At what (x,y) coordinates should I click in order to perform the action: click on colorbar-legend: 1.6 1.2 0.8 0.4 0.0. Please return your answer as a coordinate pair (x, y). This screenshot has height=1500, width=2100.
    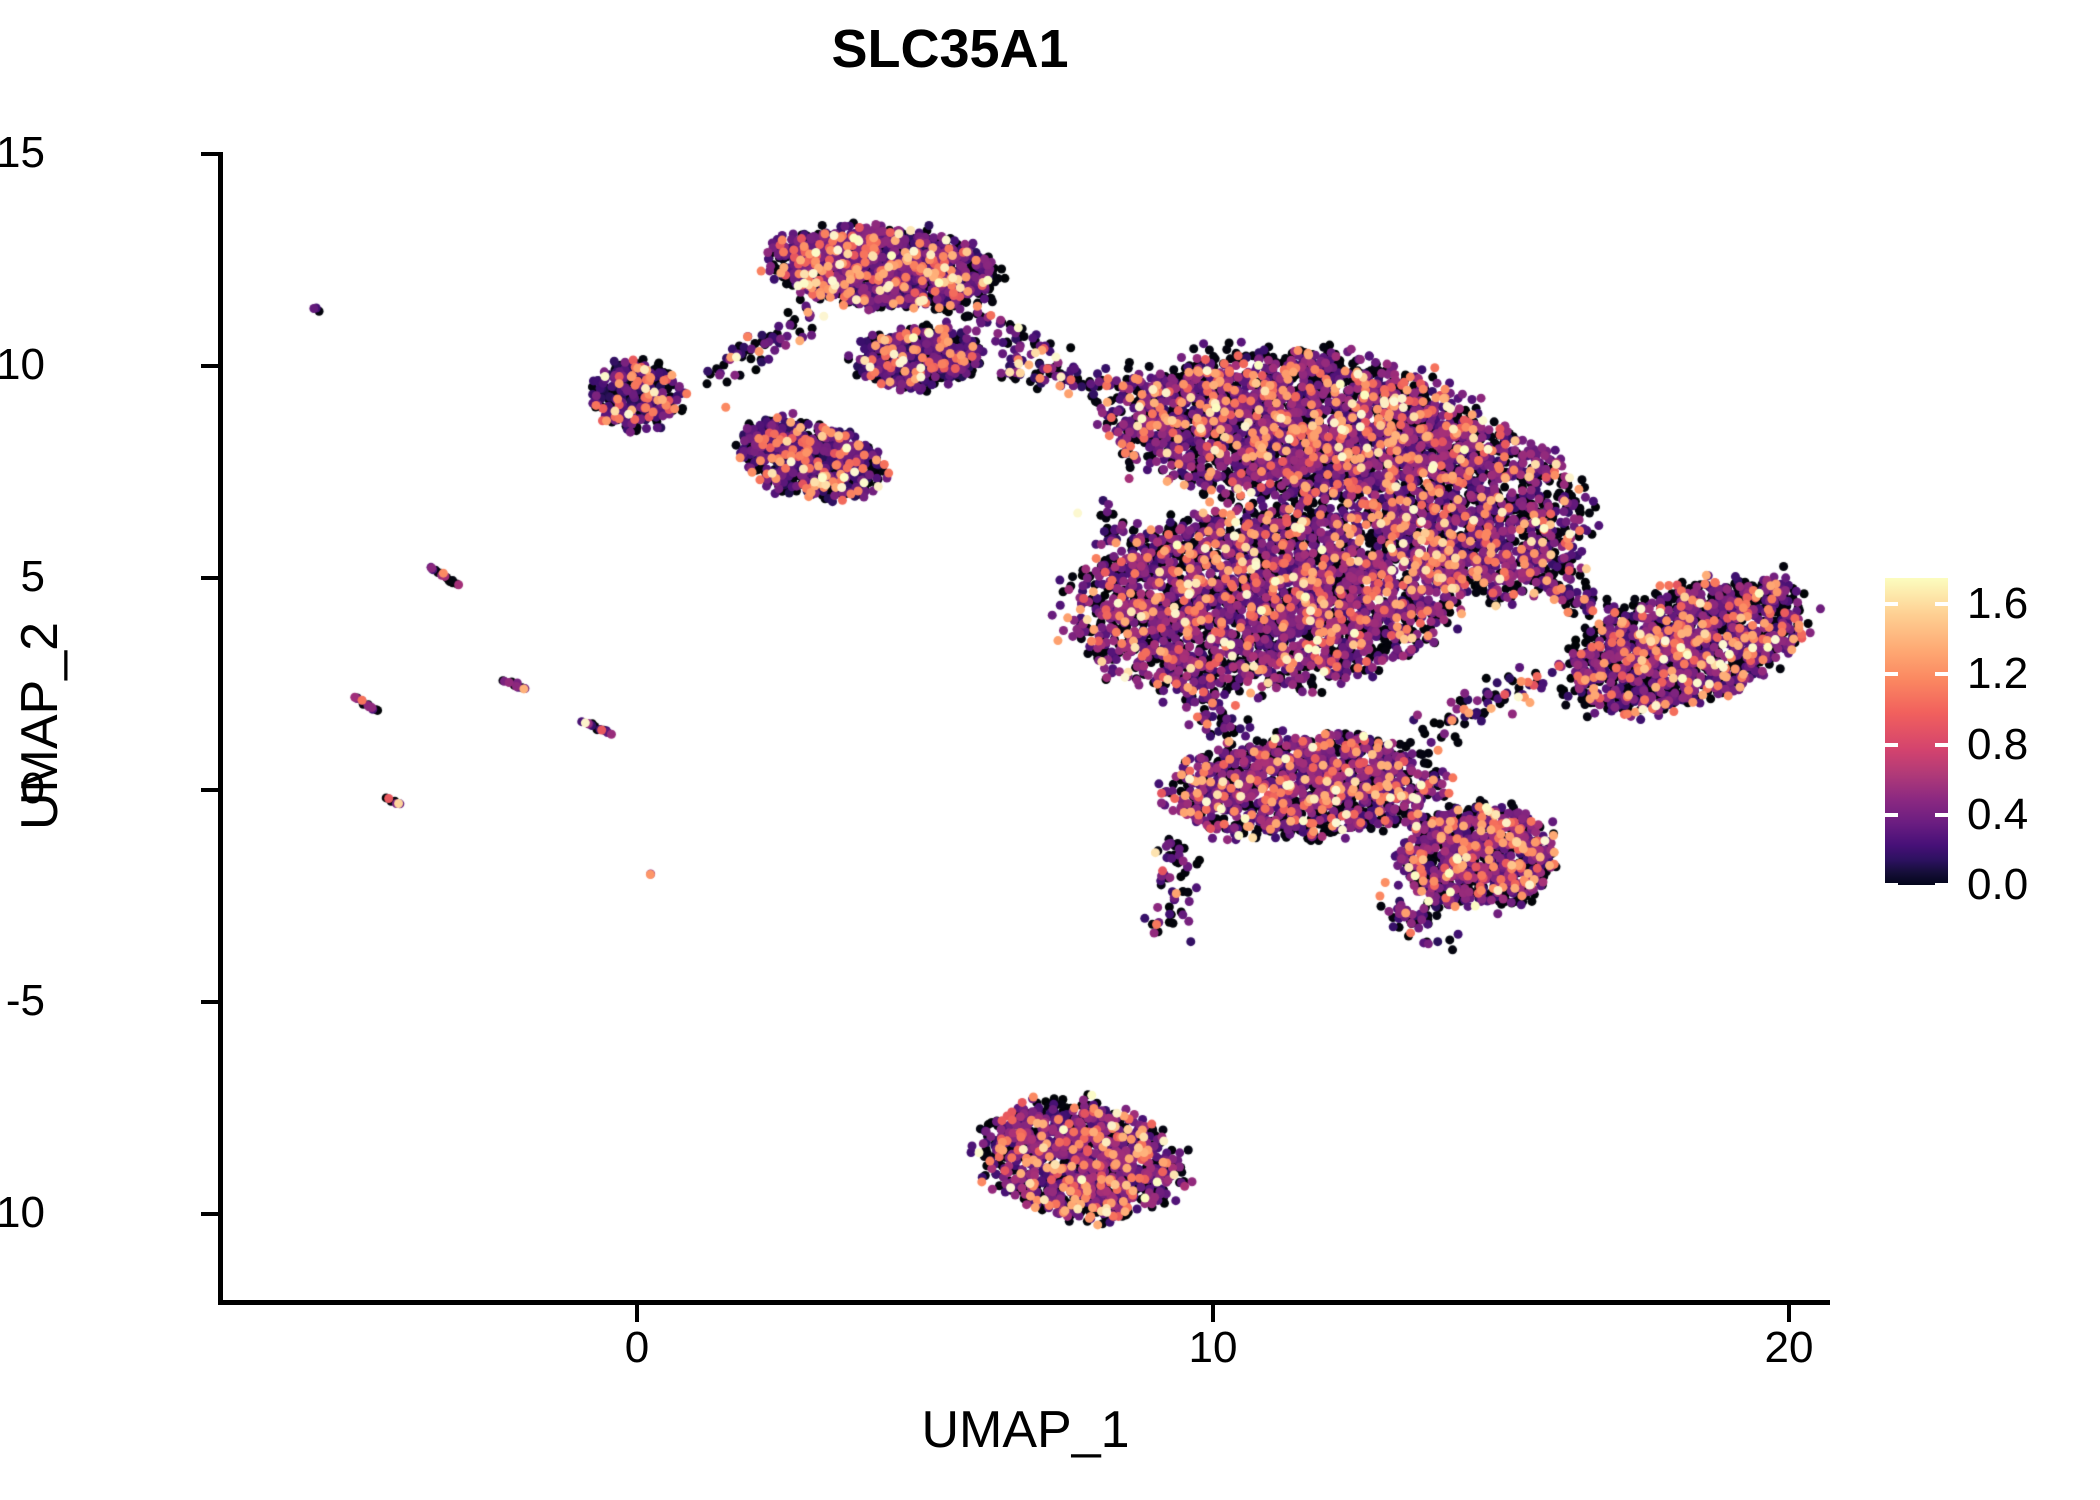
    Looking at the image, I should click on (1985, 742).